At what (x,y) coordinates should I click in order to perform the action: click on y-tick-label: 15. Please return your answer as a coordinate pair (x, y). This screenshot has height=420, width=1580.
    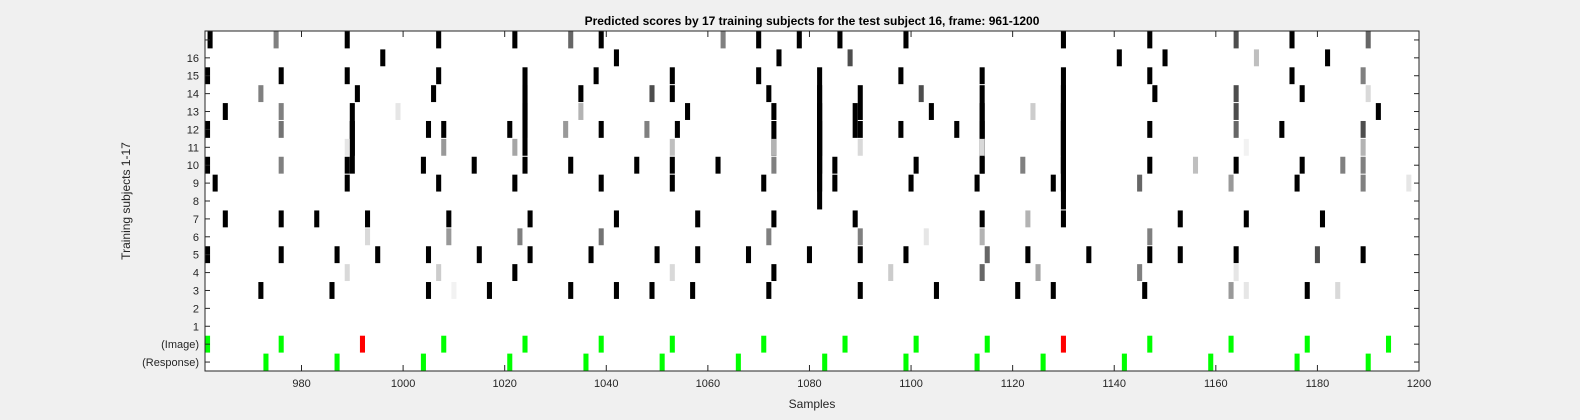
    Looking at the image, I should click on (193, 77).